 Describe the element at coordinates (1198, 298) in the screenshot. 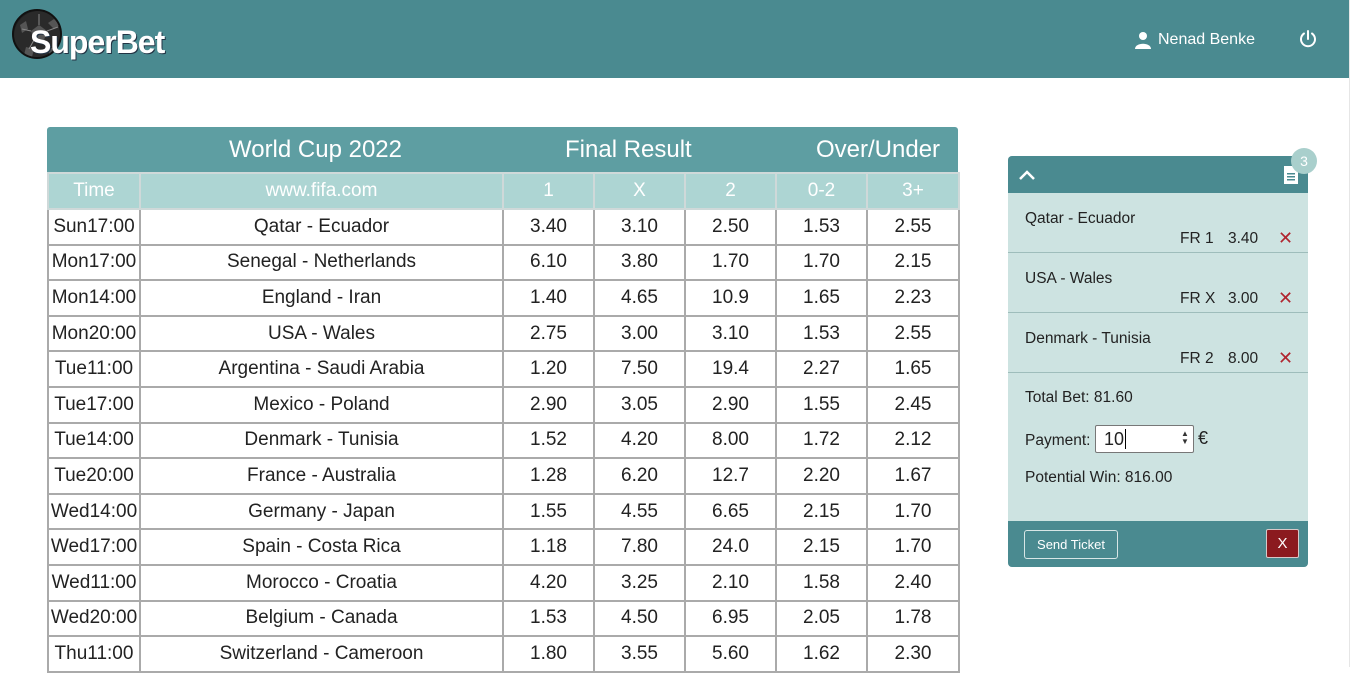

I see `bet-type: FR X` at that location.